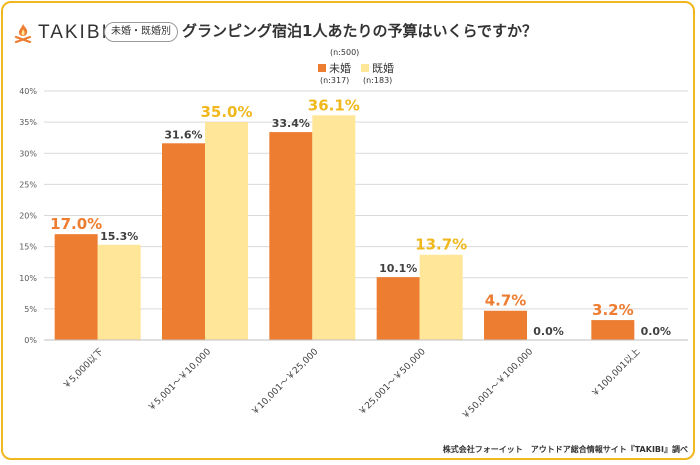 The image size is (700, 465). I want to click on x-tick-label: ￥5,000以下, so click(83, 369).